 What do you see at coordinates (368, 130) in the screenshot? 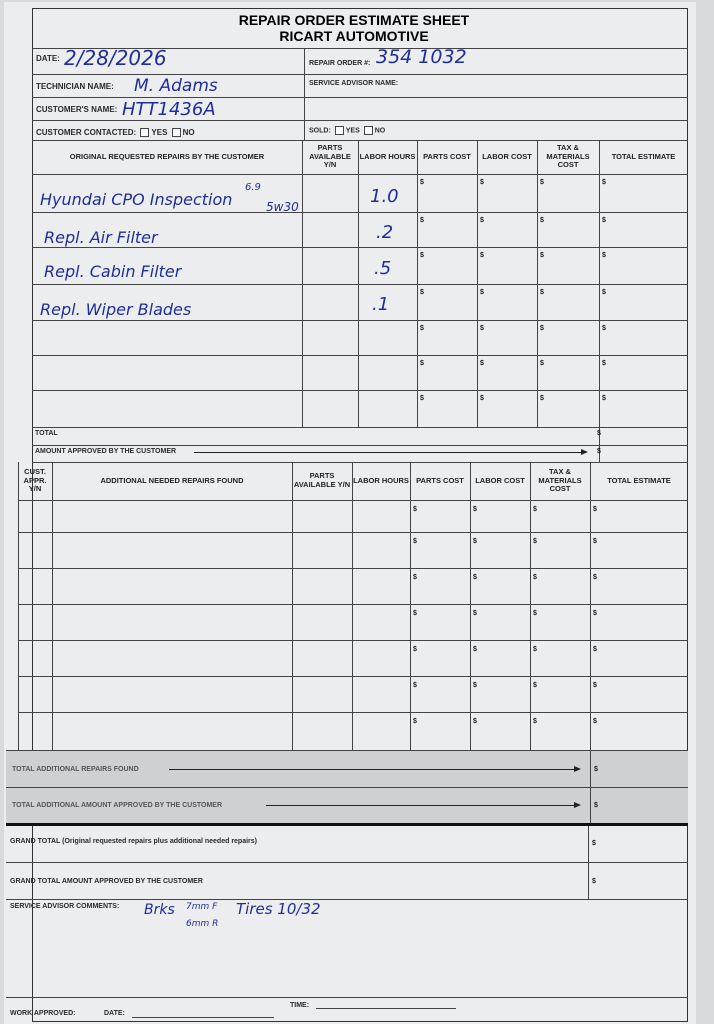
I see `sold-no-checkbox` at bounding box center [368, 130].